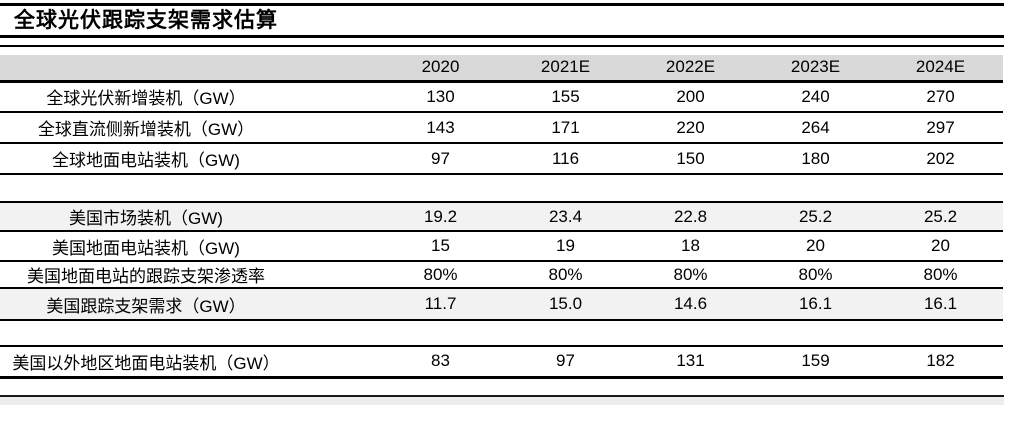  Describe the element at coordinates (690, 303) in the screenshot. I see `cell-value: 14.6` at that location.